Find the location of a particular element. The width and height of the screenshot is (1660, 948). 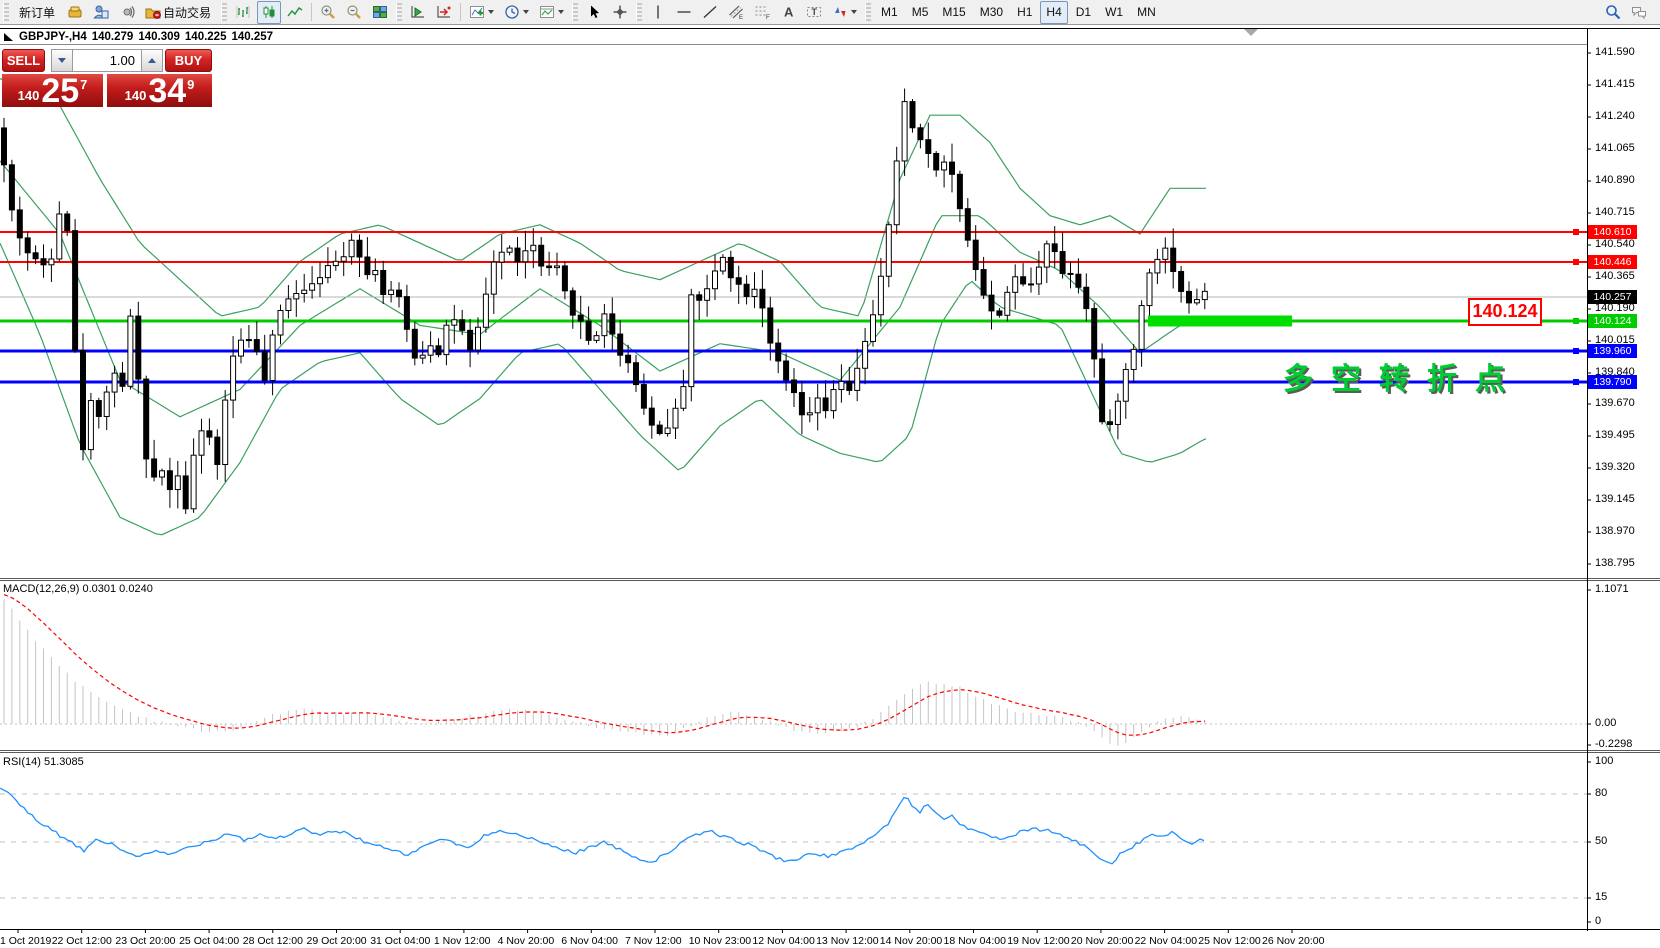

tf-m15-button: M15 is located at coordinates (953, 12).